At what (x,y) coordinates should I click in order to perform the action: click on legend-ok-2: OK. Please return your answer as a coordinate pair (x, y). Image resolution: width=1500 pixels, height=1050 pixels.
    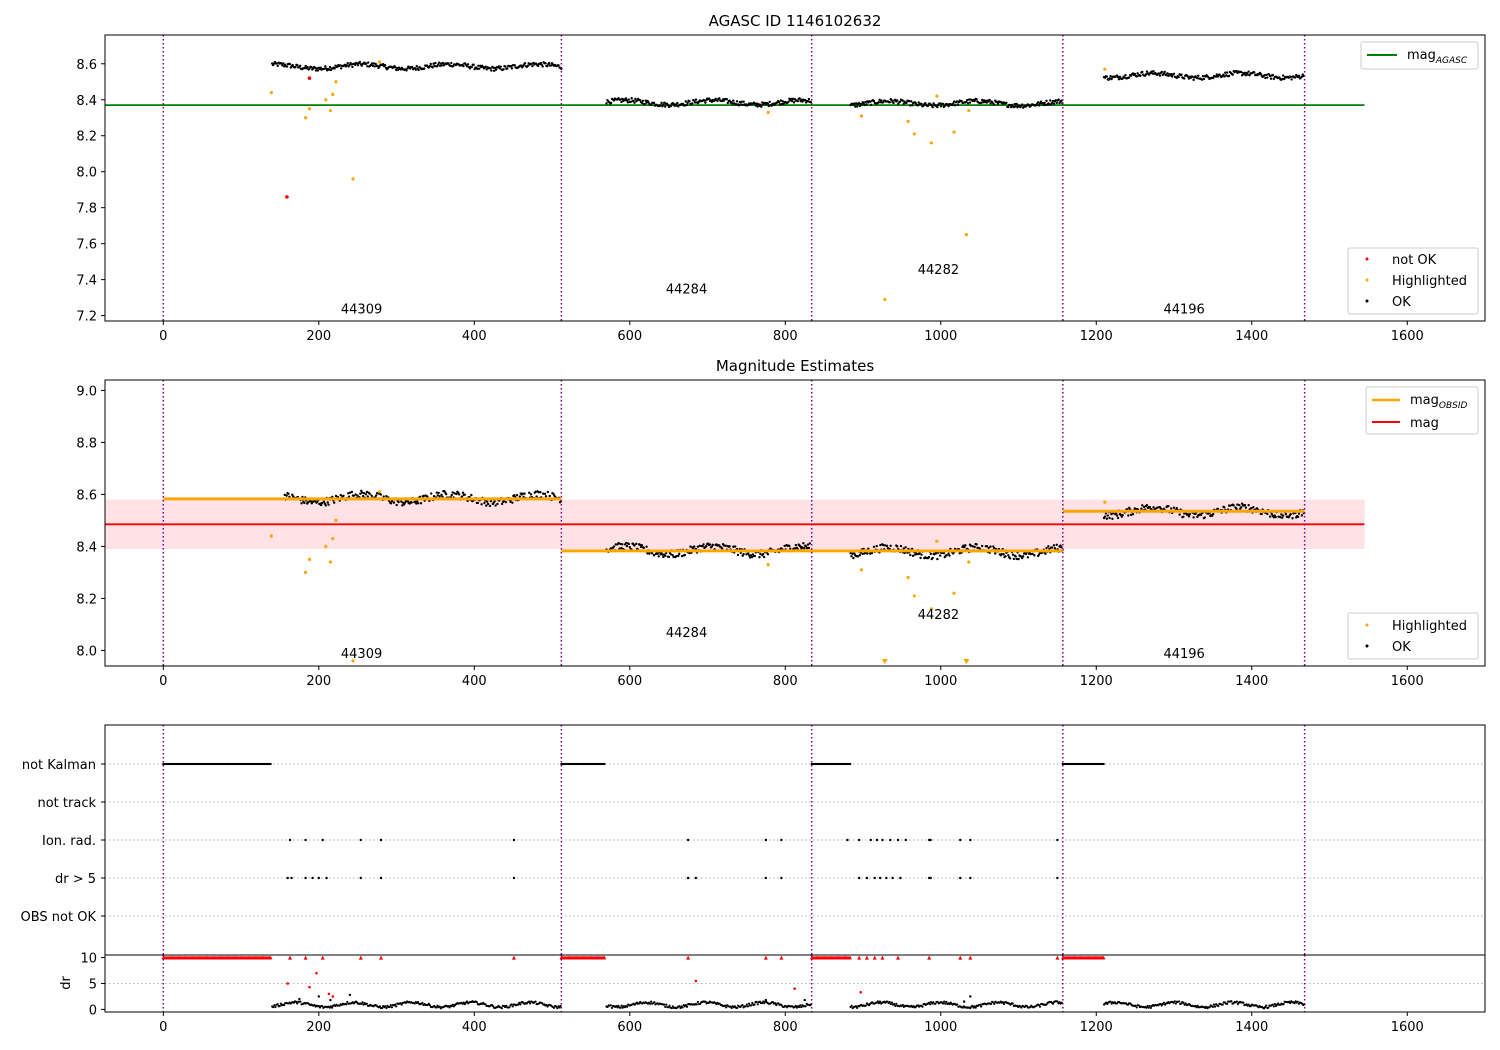
    Looking at the image, I should click on (1401, 647).